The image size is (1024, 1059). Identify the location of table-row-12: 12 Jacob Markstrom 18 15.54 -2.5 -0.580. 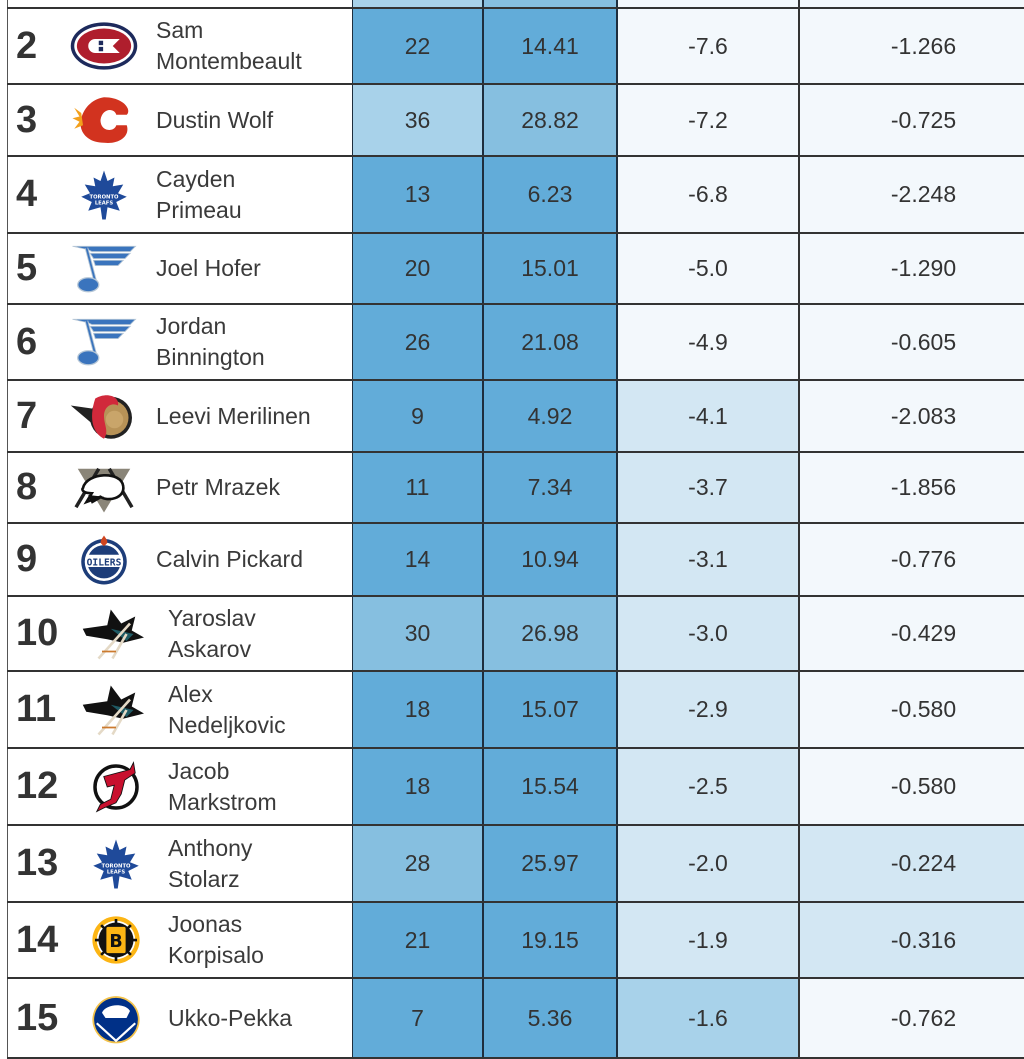
(515, 787).